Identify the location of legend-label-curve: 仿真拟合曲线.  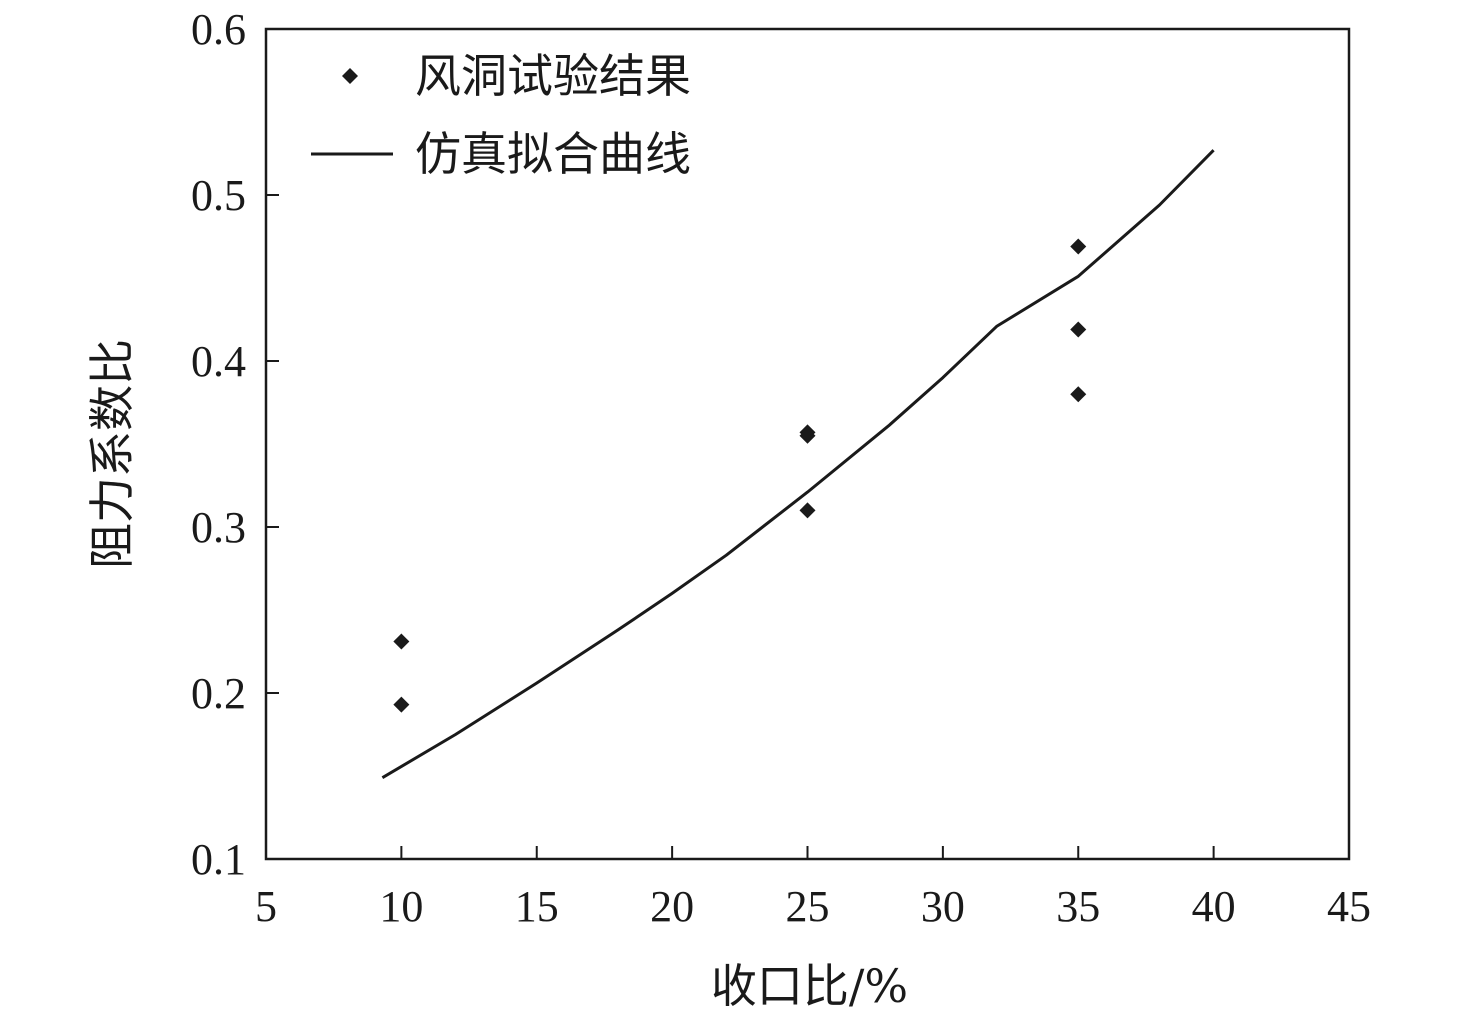
(553, 154).